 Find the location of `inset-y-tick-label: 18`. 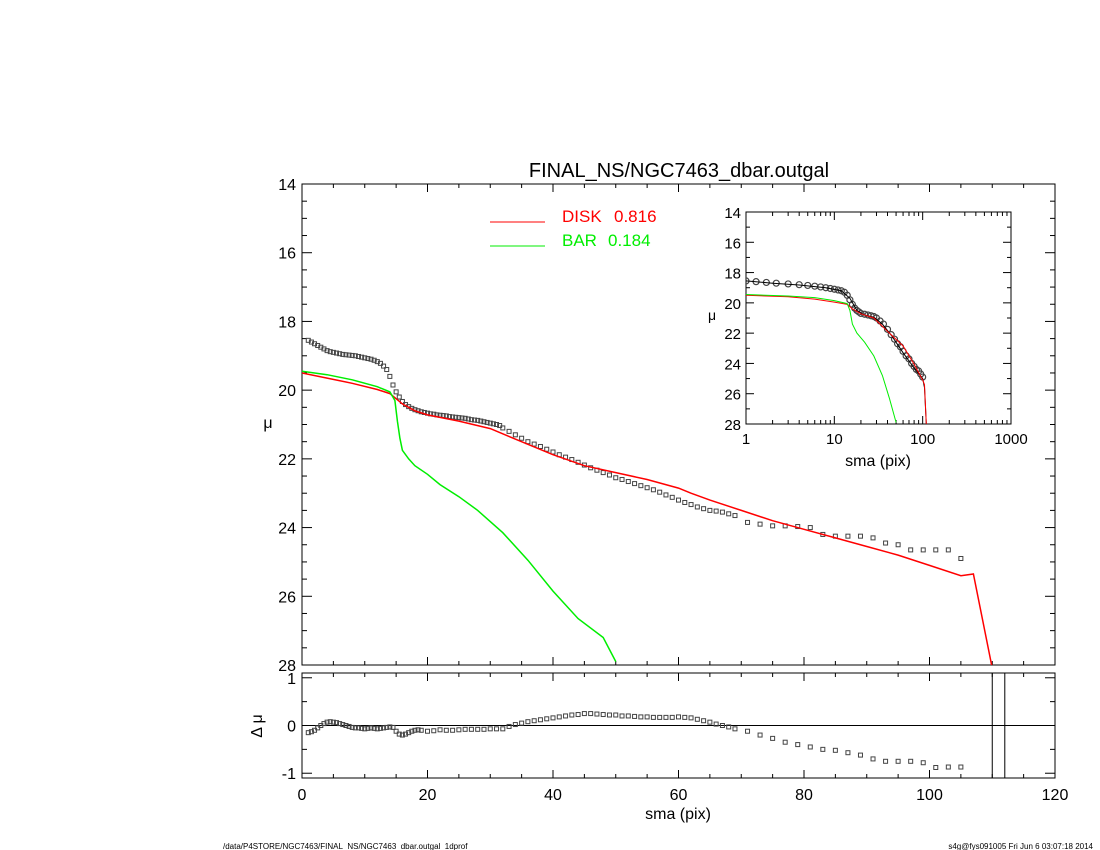

inset-y-tick-label: 18 is located at coordinates (732, 274).